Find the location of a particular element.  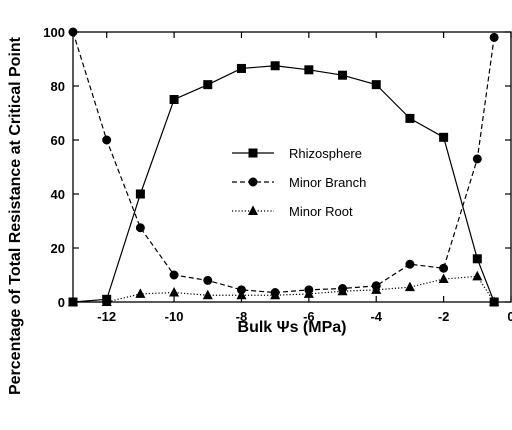

x-tick-label: -10 is located at coordinates (174, 316).